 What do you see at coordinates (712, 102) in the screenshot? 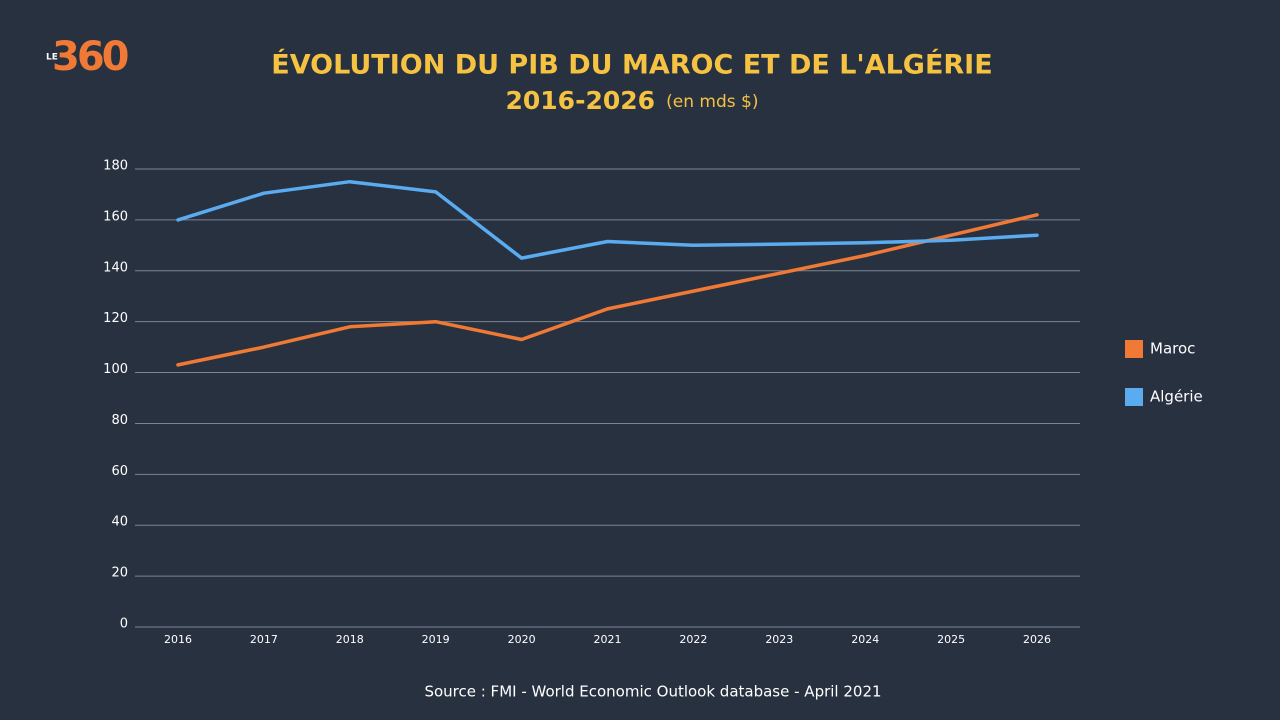
I see `unit-note: (en mds $)` at bounding box center [712, 102].